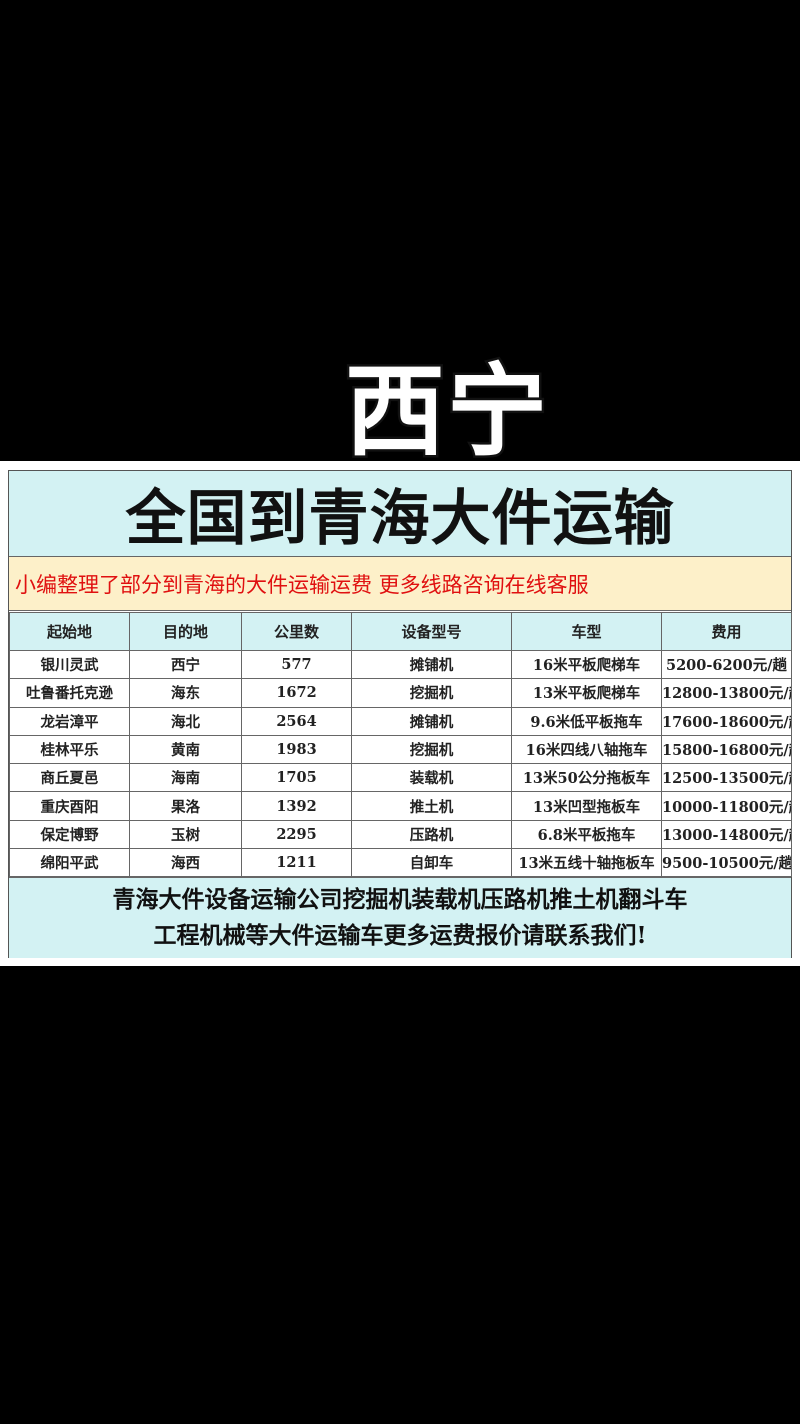 This screenshot has width=800, height=1424. Describe the element at coordinates (400, 899) in the screenshot. I see `footer-line-1: 青海大件设备运输公司挖掘机装载机压路机推土机翻斗车` at that location.